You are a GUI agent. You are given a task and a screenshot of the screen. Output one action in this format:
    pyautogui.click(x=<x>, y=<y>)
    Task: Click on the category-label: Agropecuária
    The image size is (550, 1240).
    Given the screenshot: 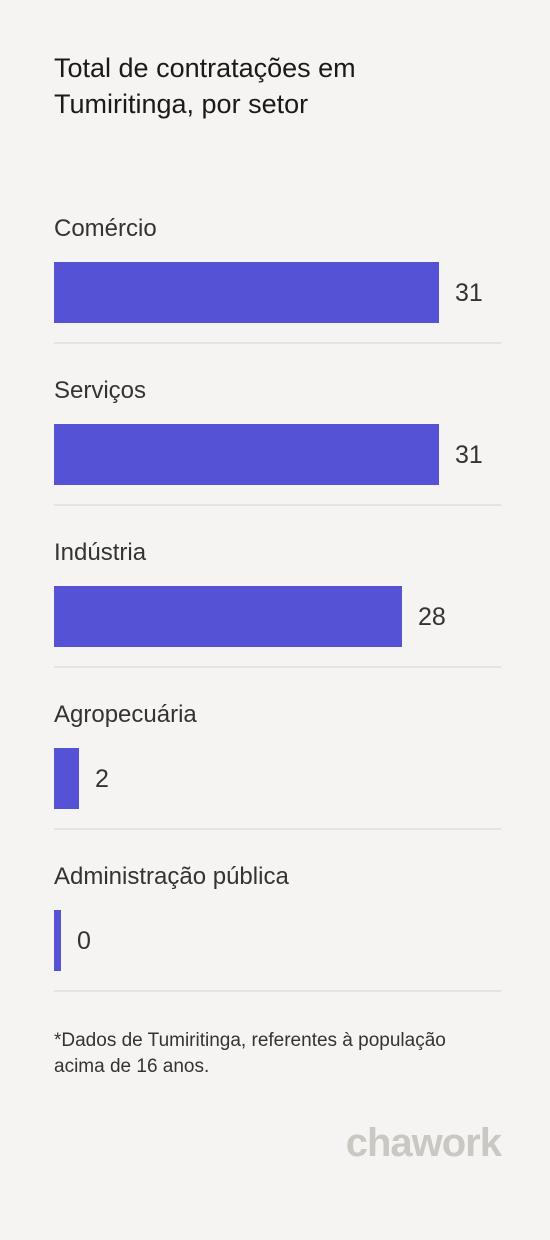 What is the action you would take?
    pyautogui.click(x=125, y=714)
    